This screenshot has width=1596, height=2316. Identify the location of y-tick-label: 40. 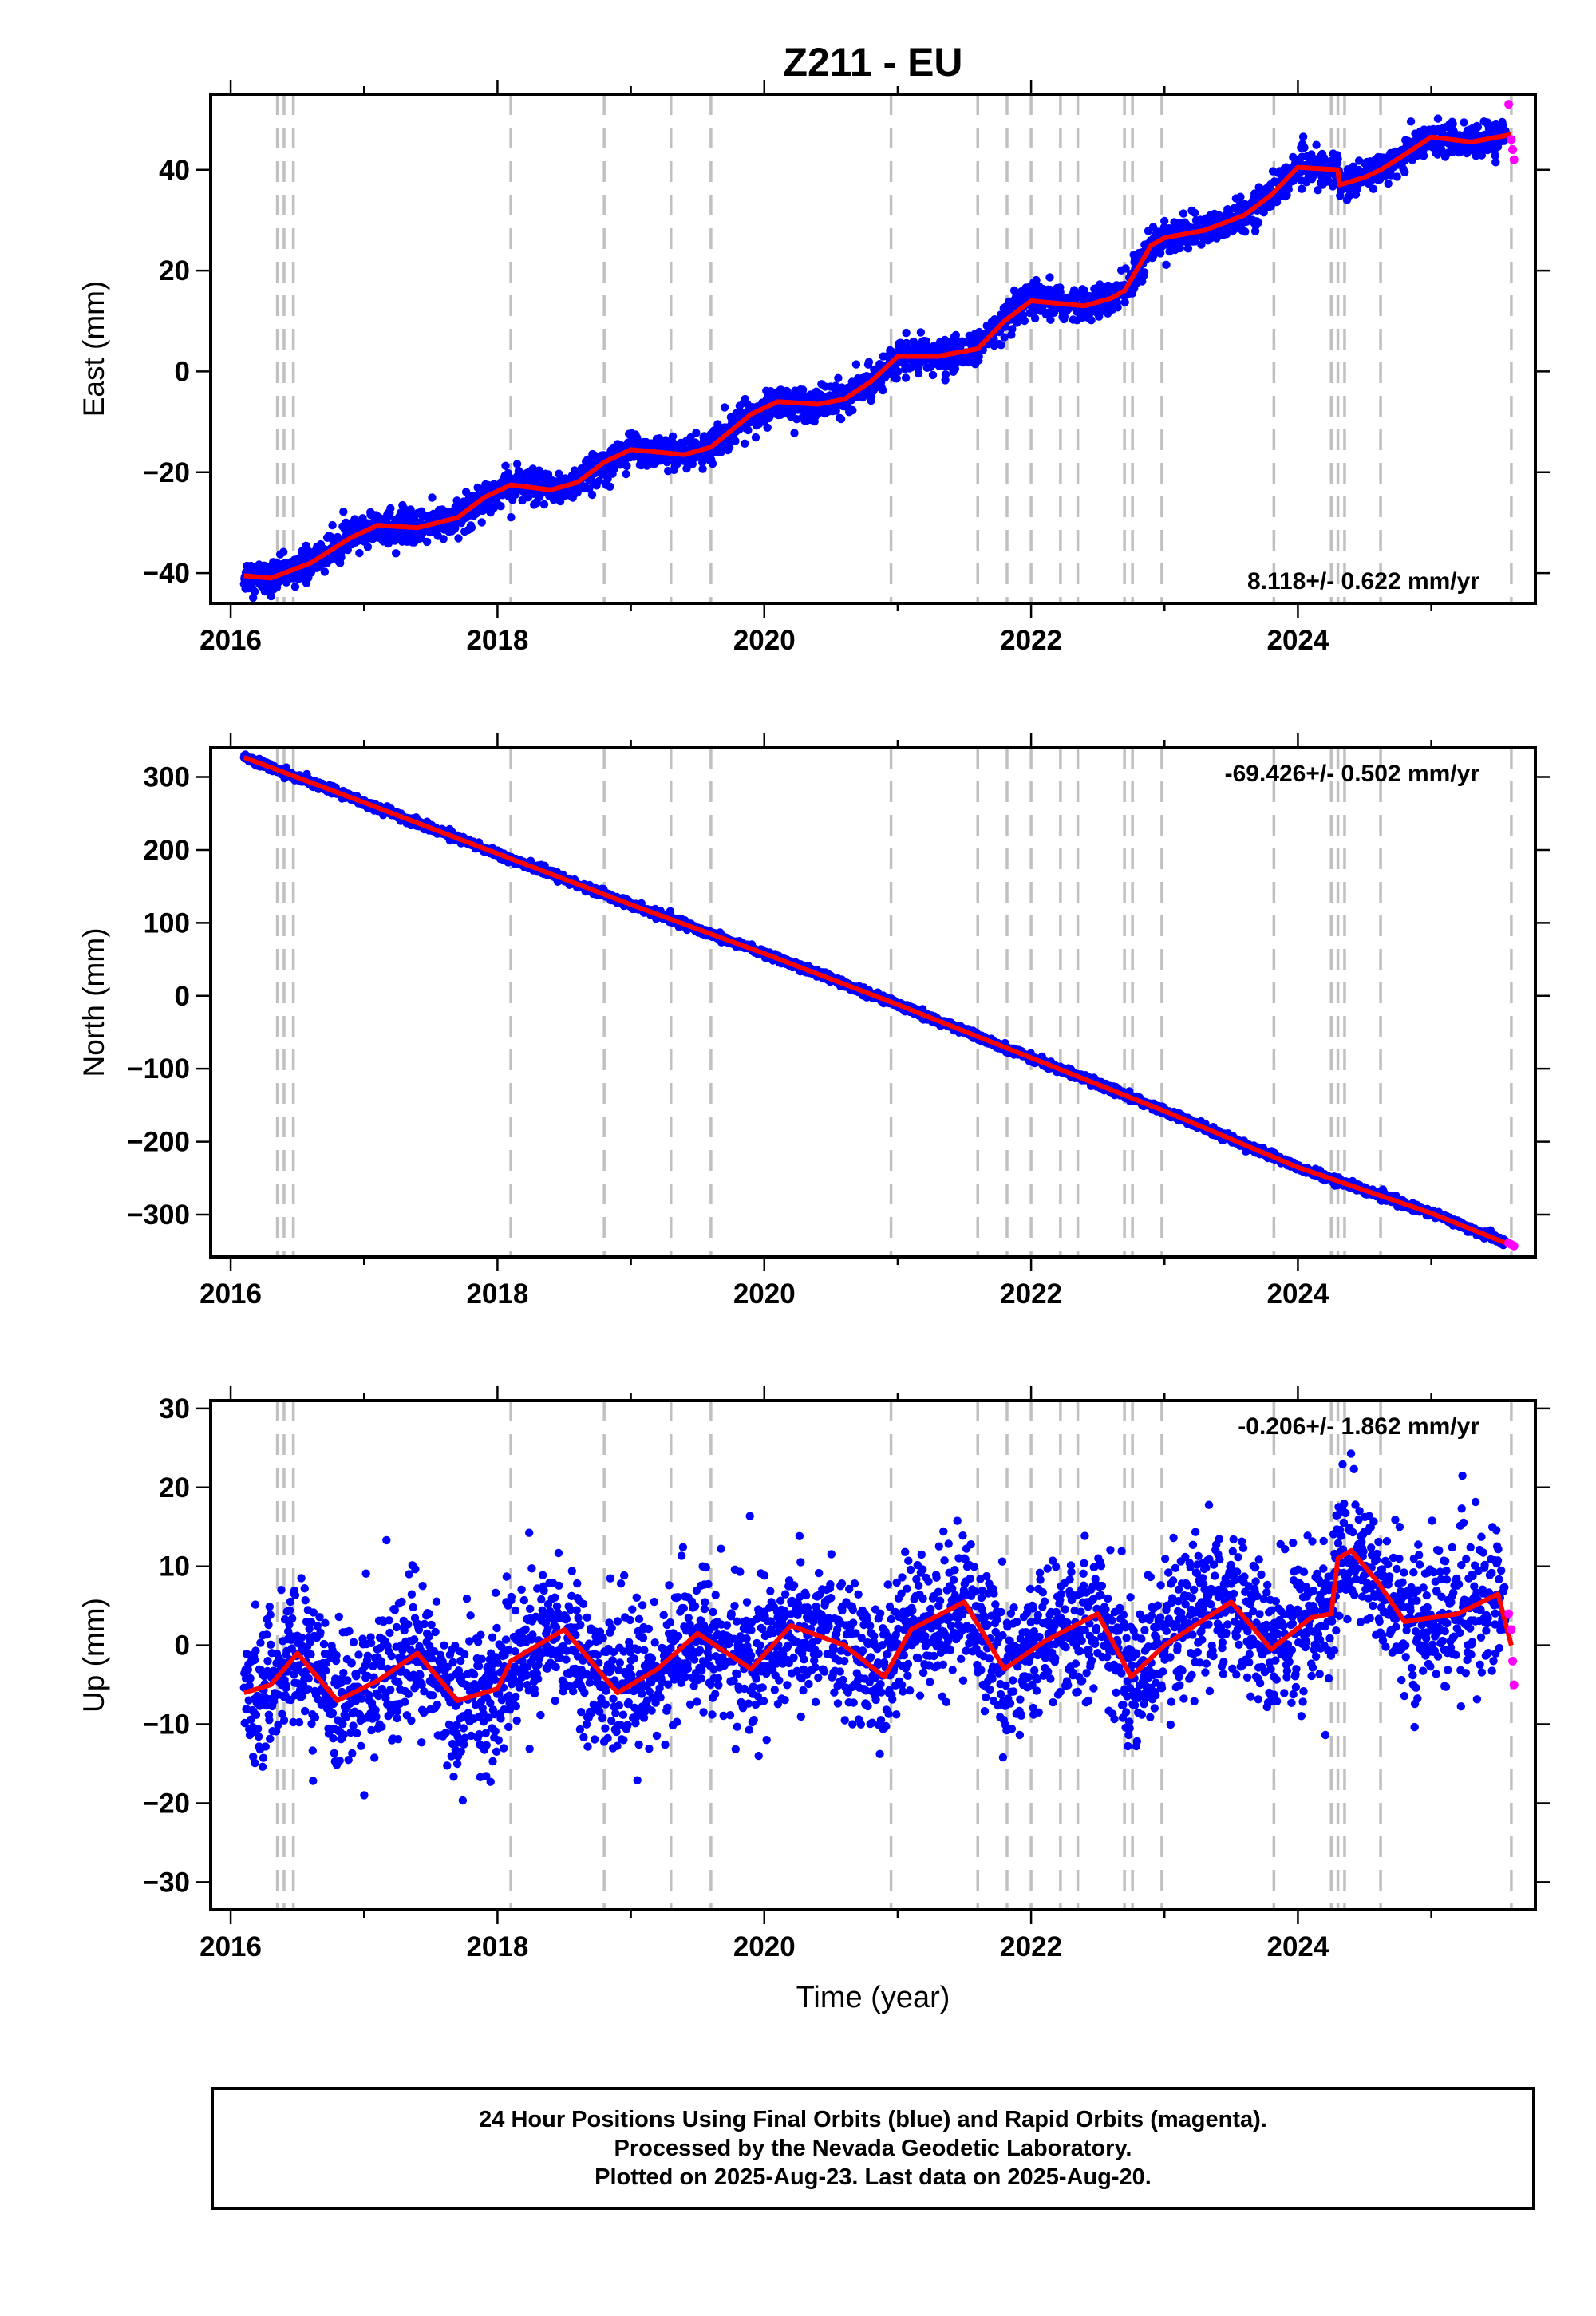
(174, 170).